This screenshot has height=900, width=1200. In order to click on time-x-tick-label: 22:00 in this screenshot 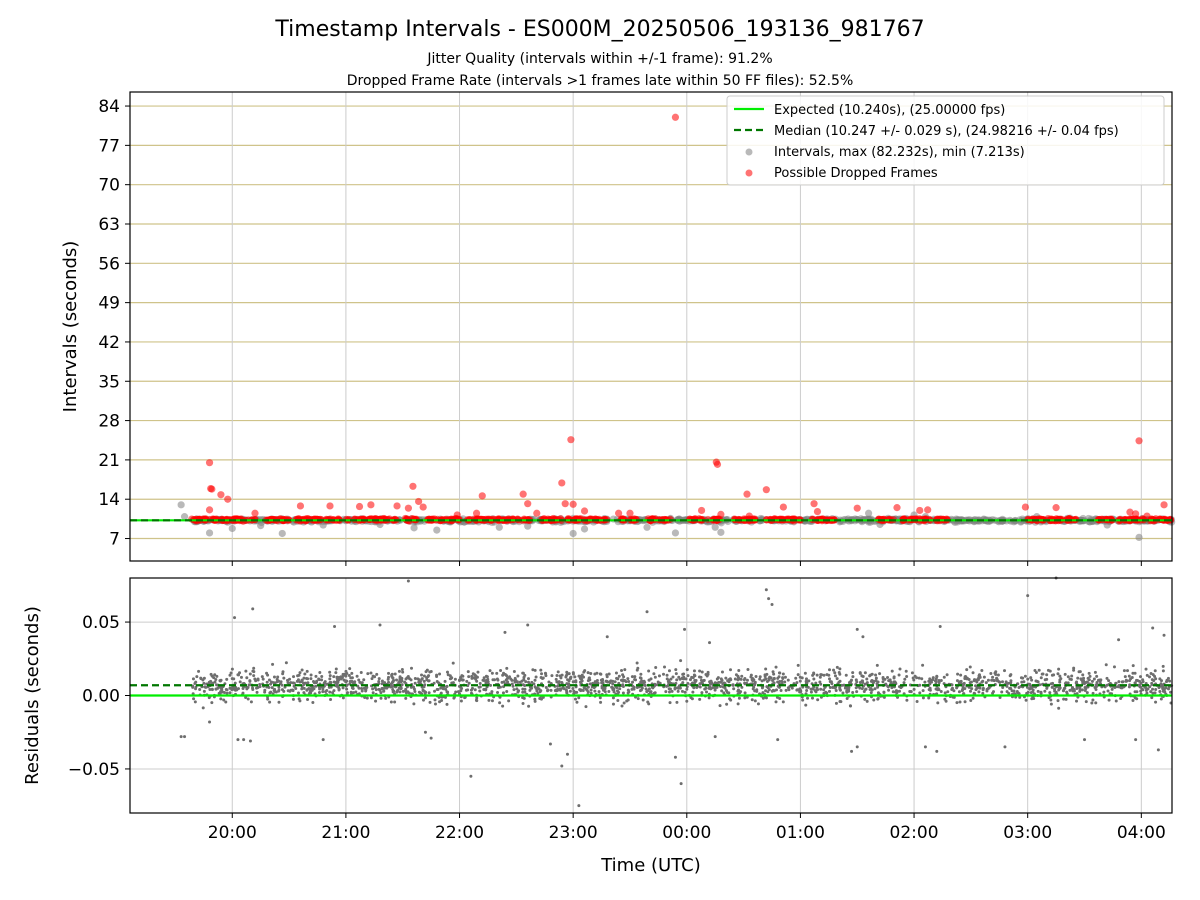, I will do `click(459, 833)`.